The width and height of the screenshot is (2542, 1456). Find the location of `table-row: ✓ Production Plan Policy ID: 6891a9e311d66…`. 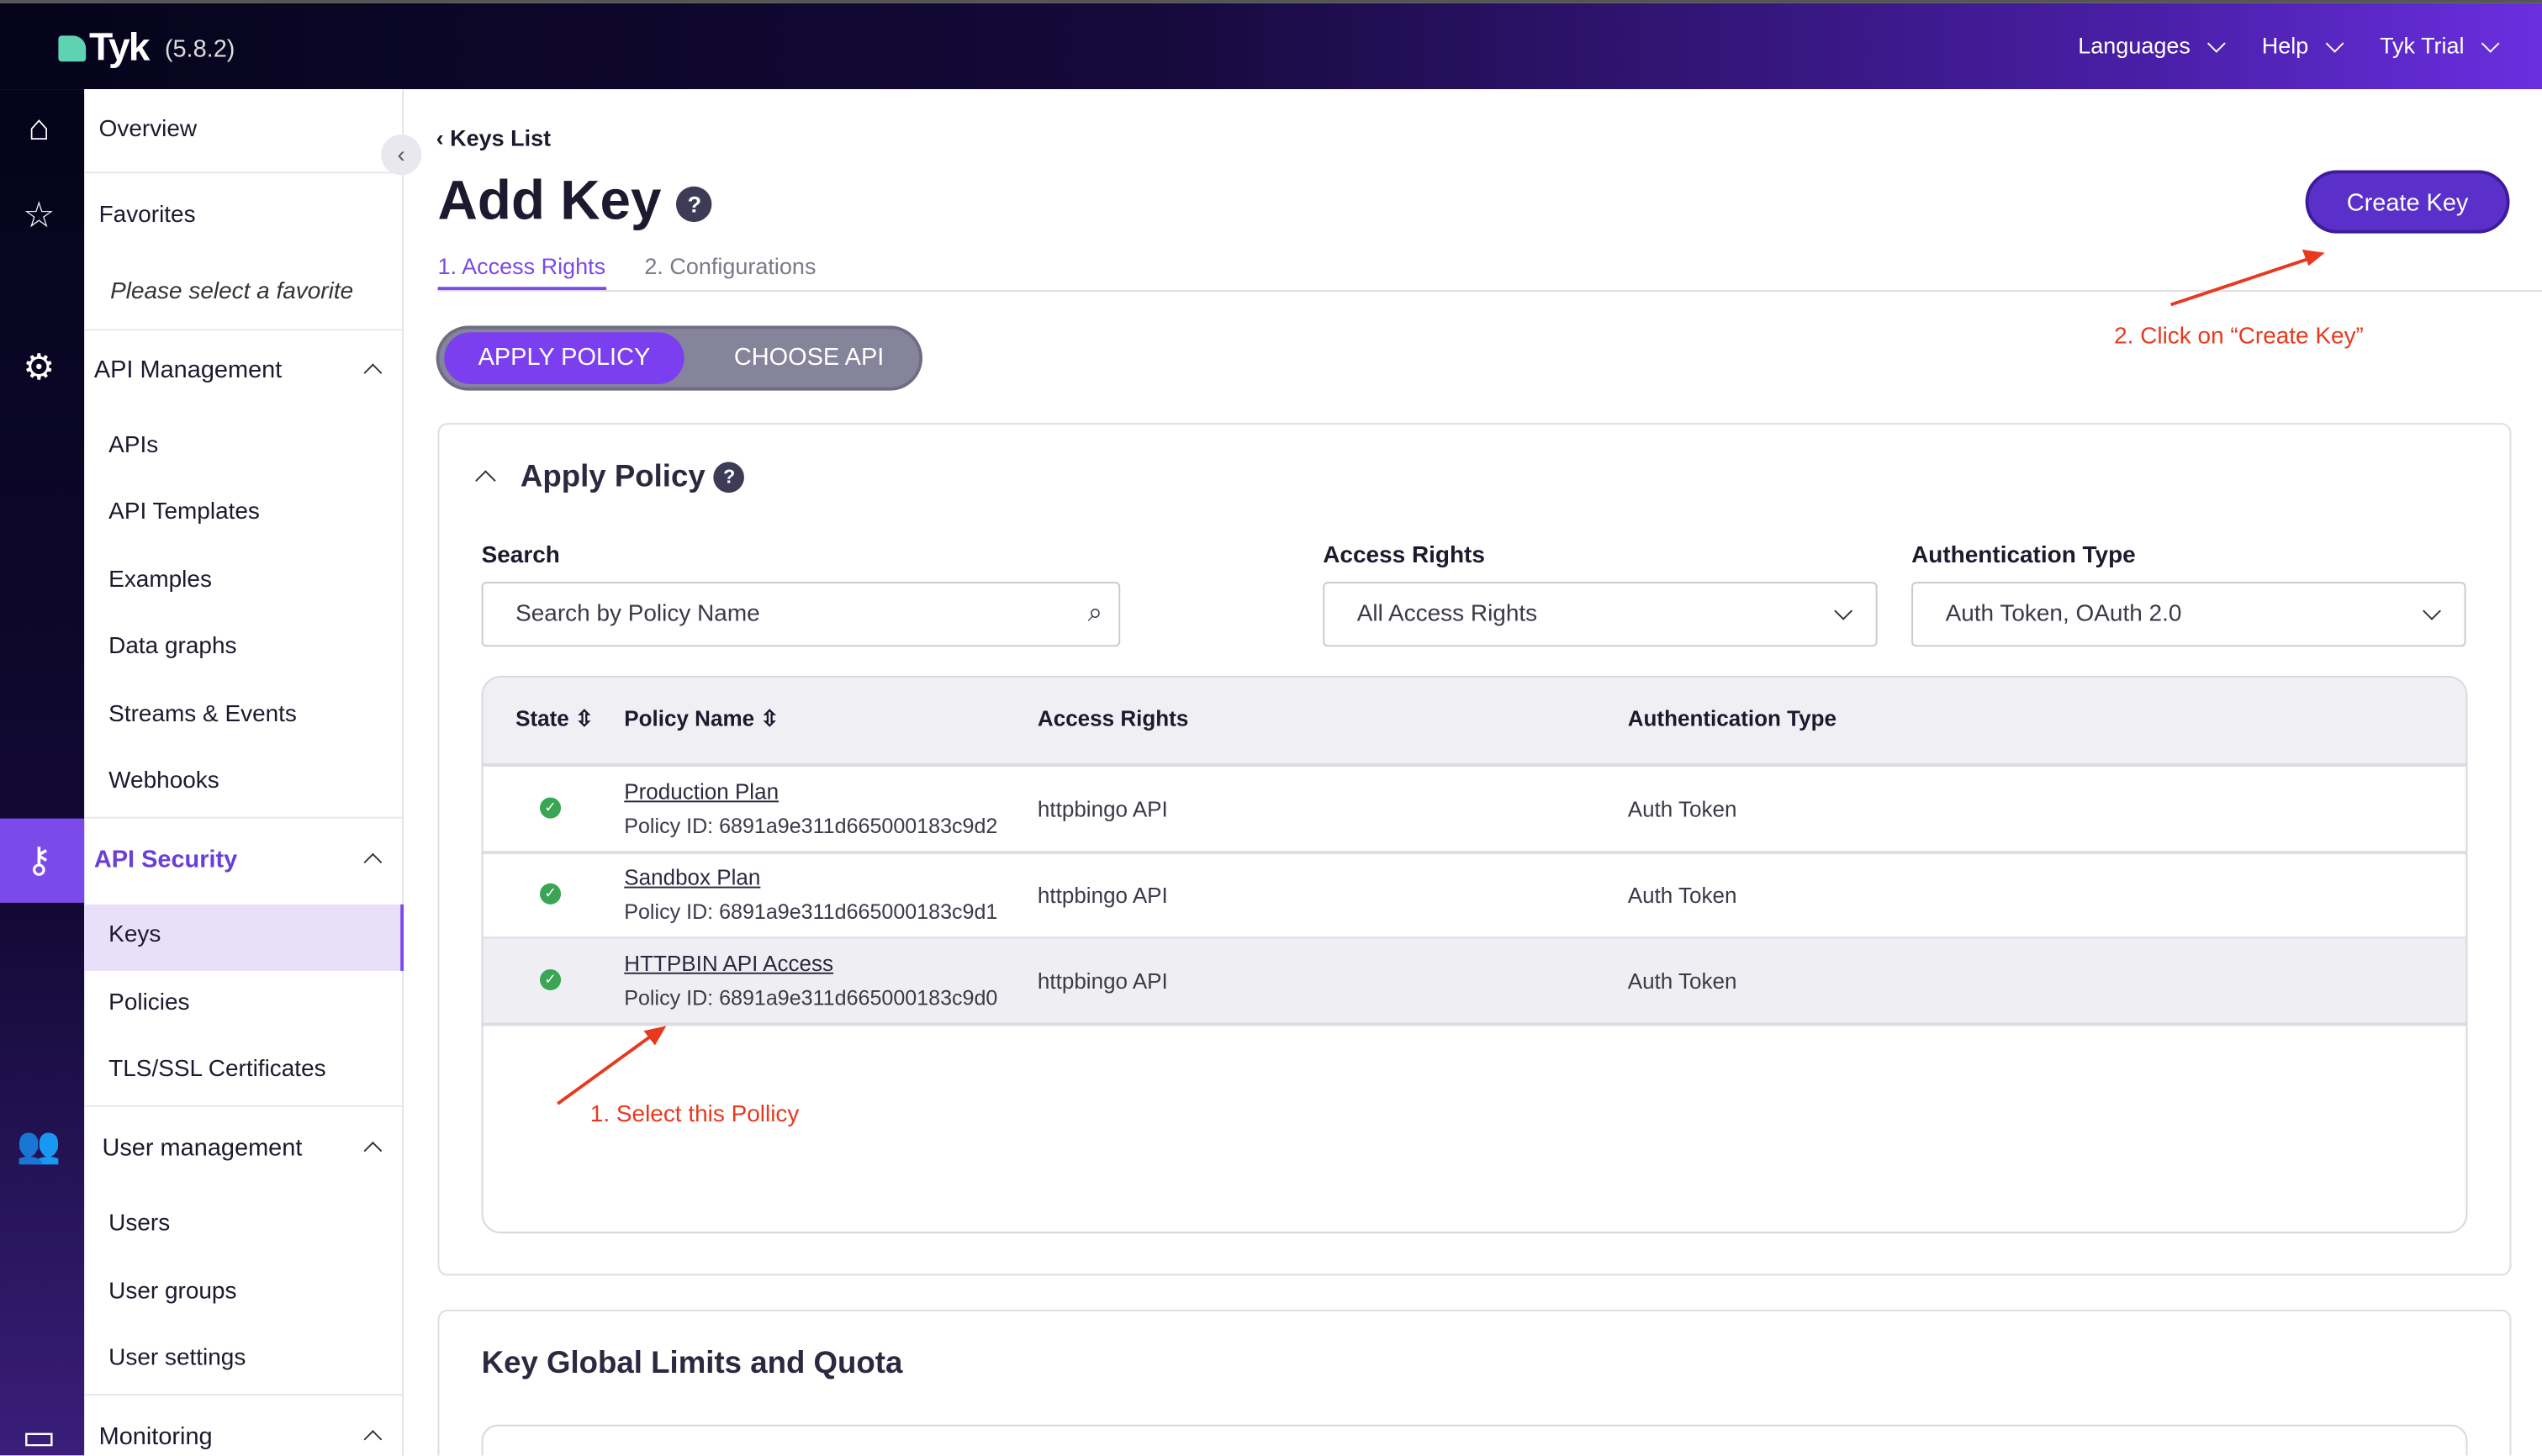

table-row: ✓ Production Plan Policy ID: 6891a9e311d66… is located at coordinates (1474, 811).